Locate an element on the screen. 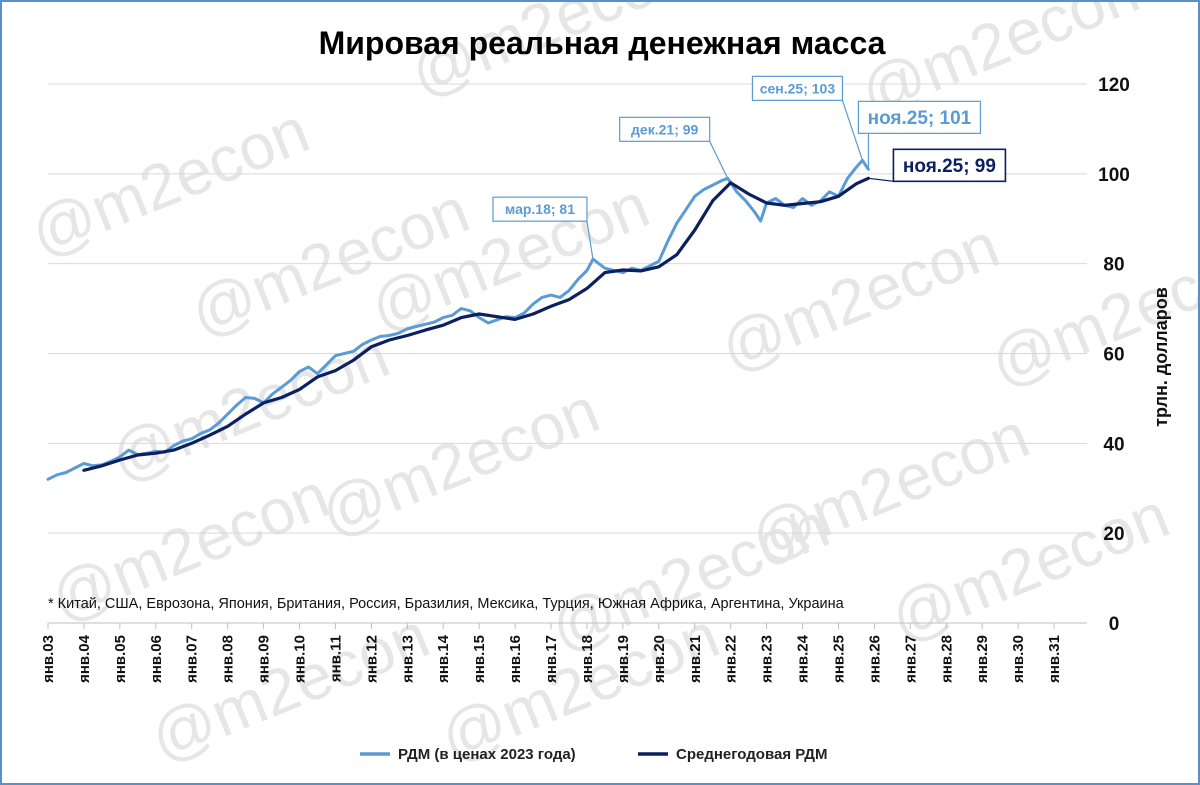 Image resolution: width=1200 pixels, height=785 pixels. x-tick-label: янв.03 is located at coordinates (48, 659).